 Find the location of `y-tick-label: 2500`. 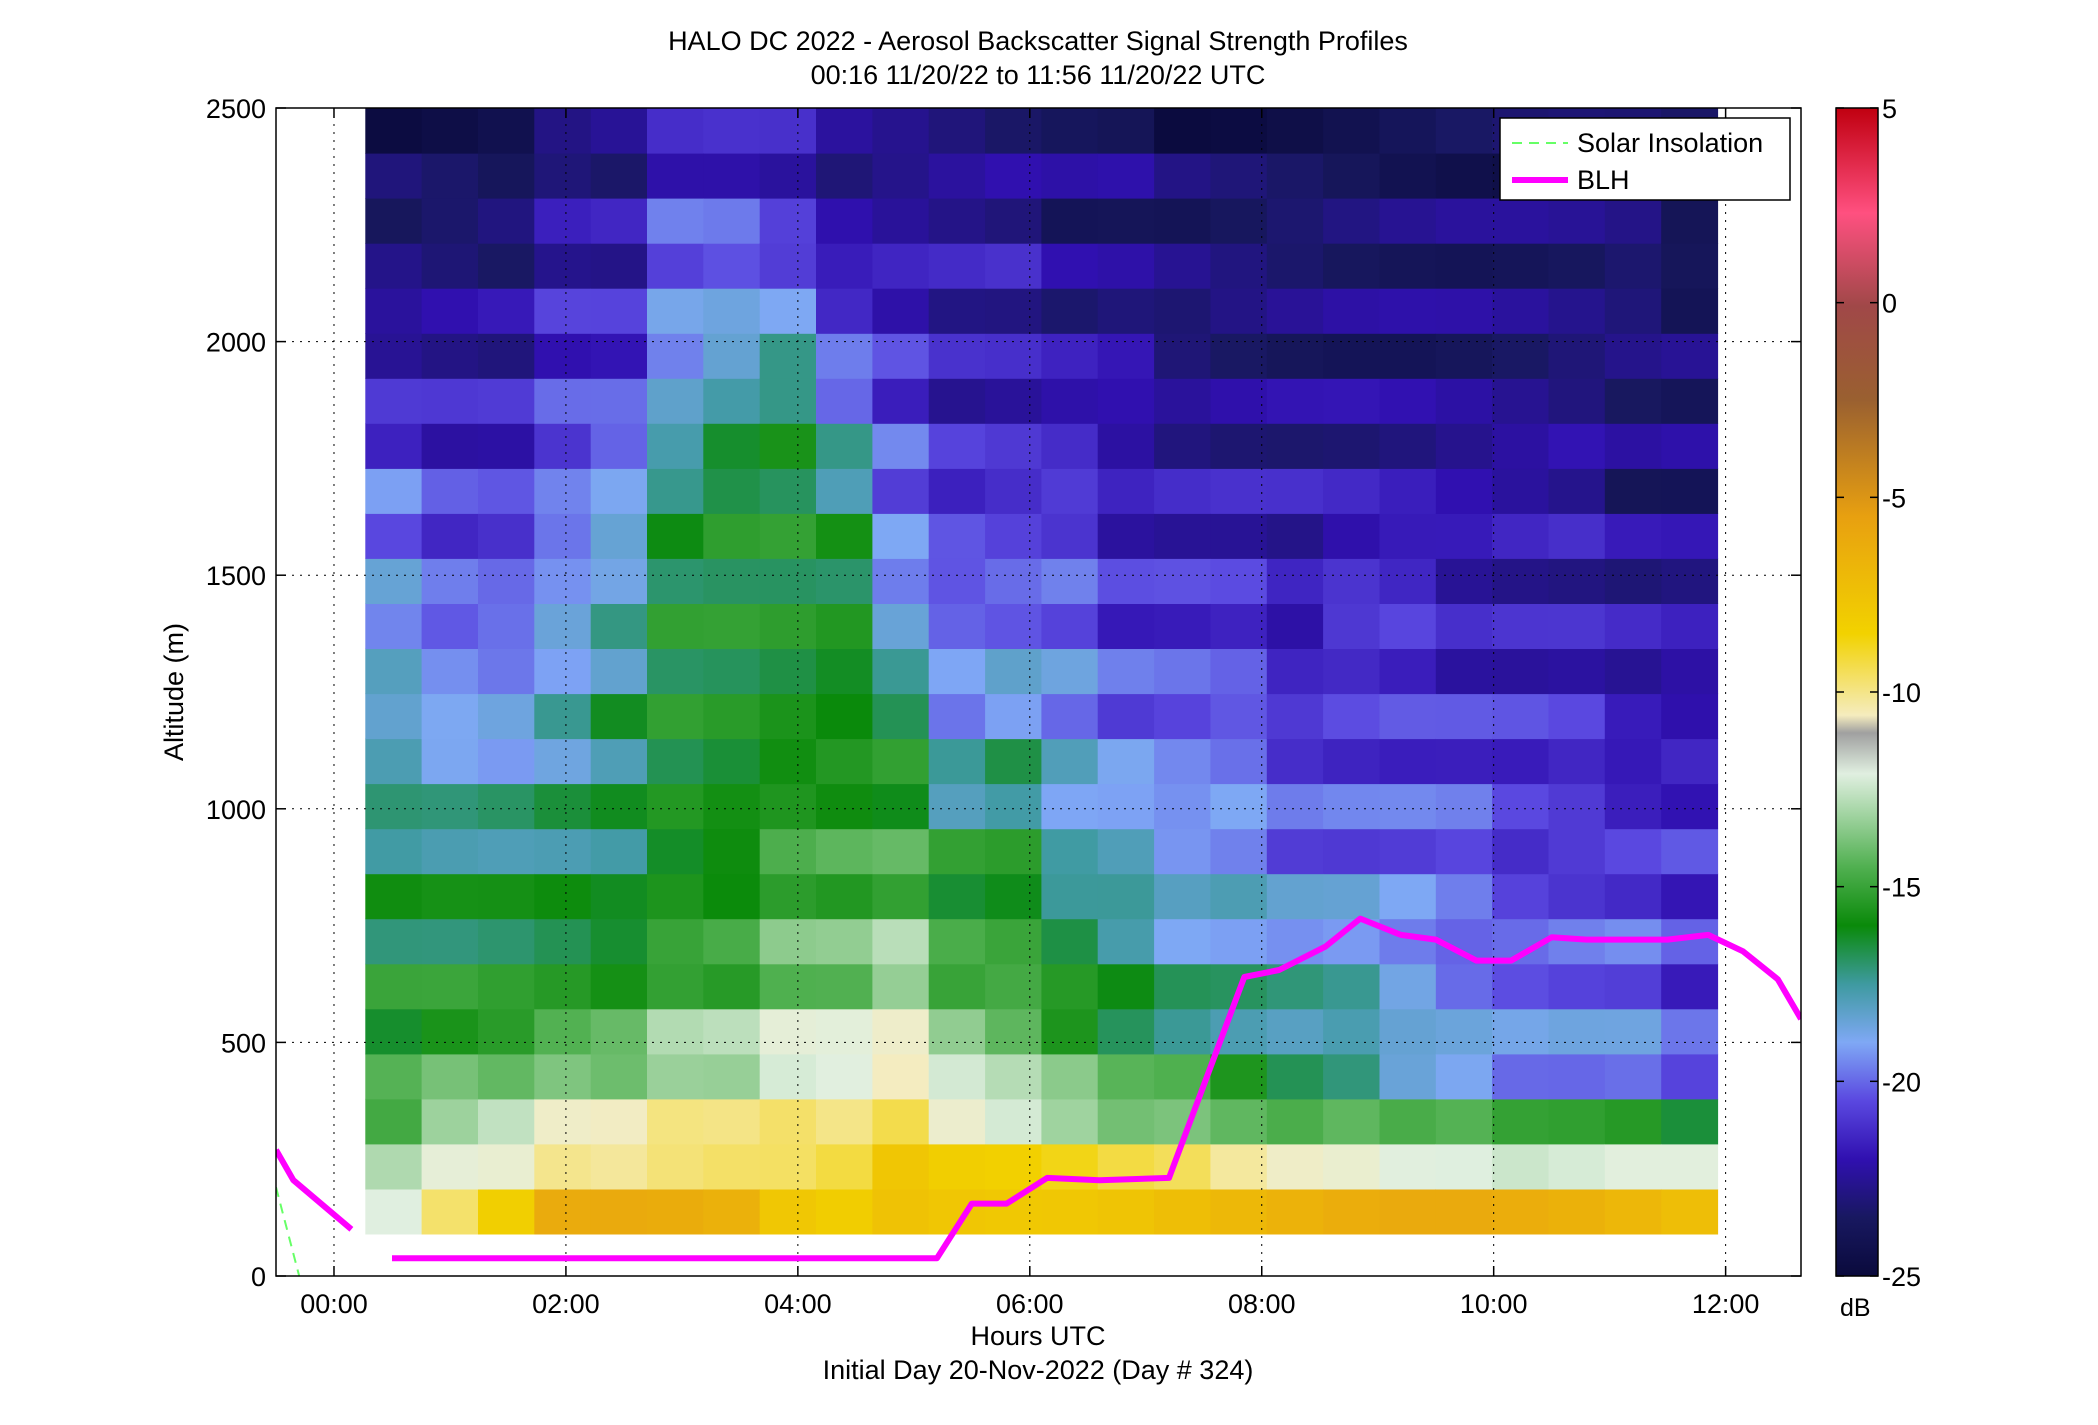

y-tick-label: 2500 is located at coordinates (236, 109).